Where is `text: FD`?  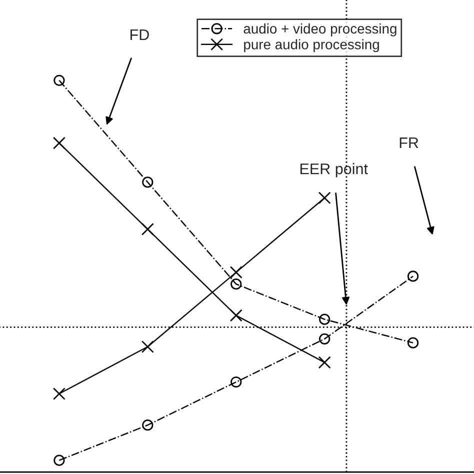 text: FD is located at coordinates (139, 34).